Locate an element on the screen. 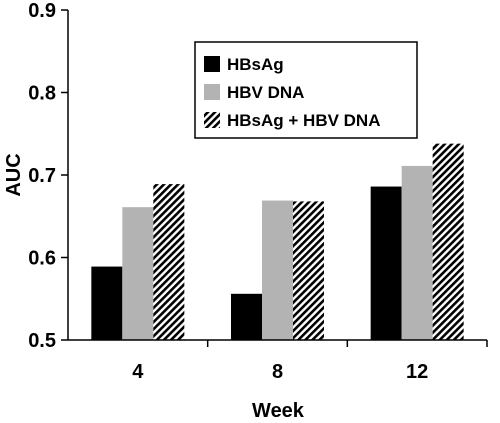  y-ticks-group: 0.5 0.6 0.7 0.8 0.9 is located at coordinates (48, 176).